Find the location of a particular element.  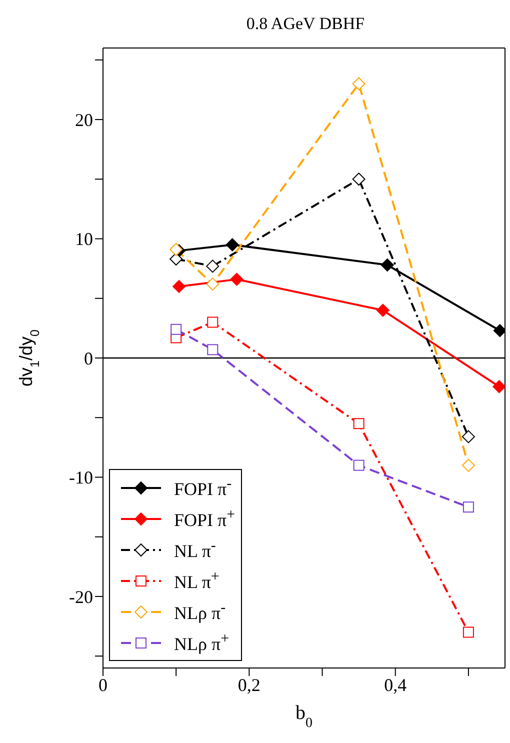

y-tick-label: 20 is located at coordinates (84, 120).